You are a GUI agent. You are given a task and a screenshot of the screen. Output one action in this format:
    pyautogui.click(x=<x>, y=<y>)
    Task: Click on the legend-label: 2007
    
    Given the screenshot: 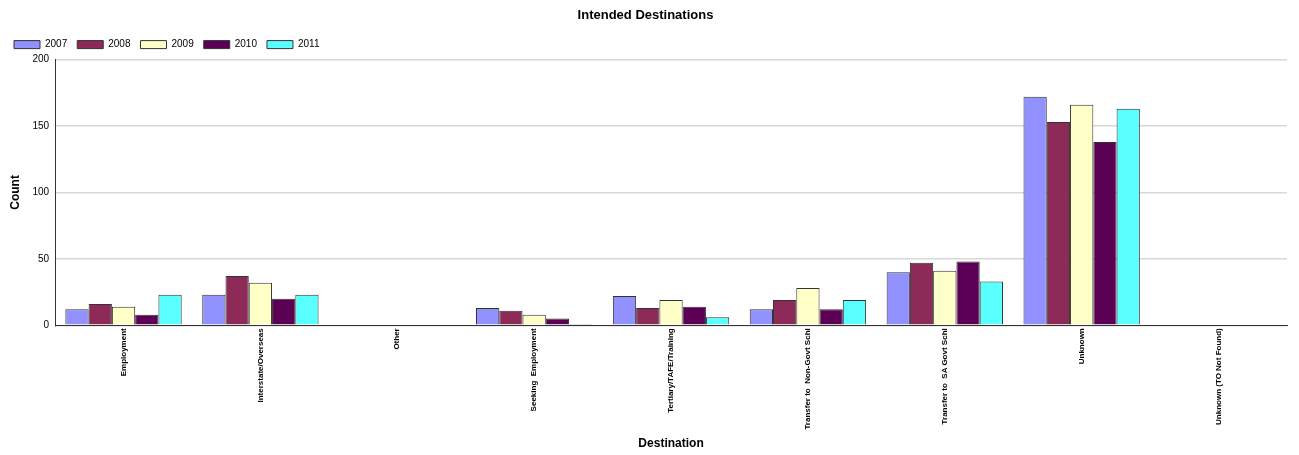 What is the action you would take?
    pyautogui.click(x=56, y=44)
    